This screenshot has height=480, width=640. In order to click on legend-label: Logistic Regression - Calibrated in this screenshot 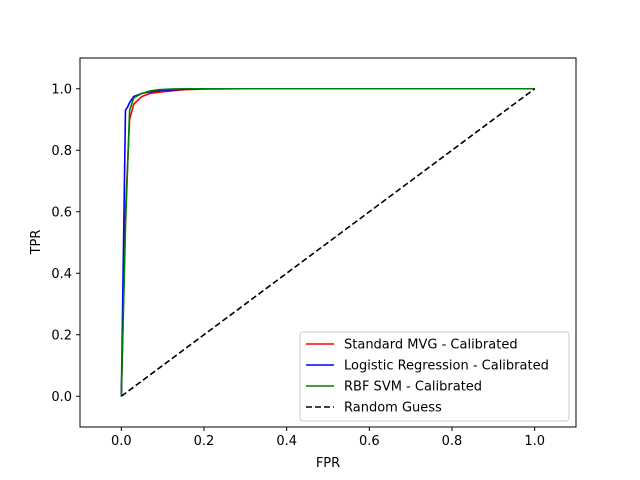, I will do `click(446, 366)`.